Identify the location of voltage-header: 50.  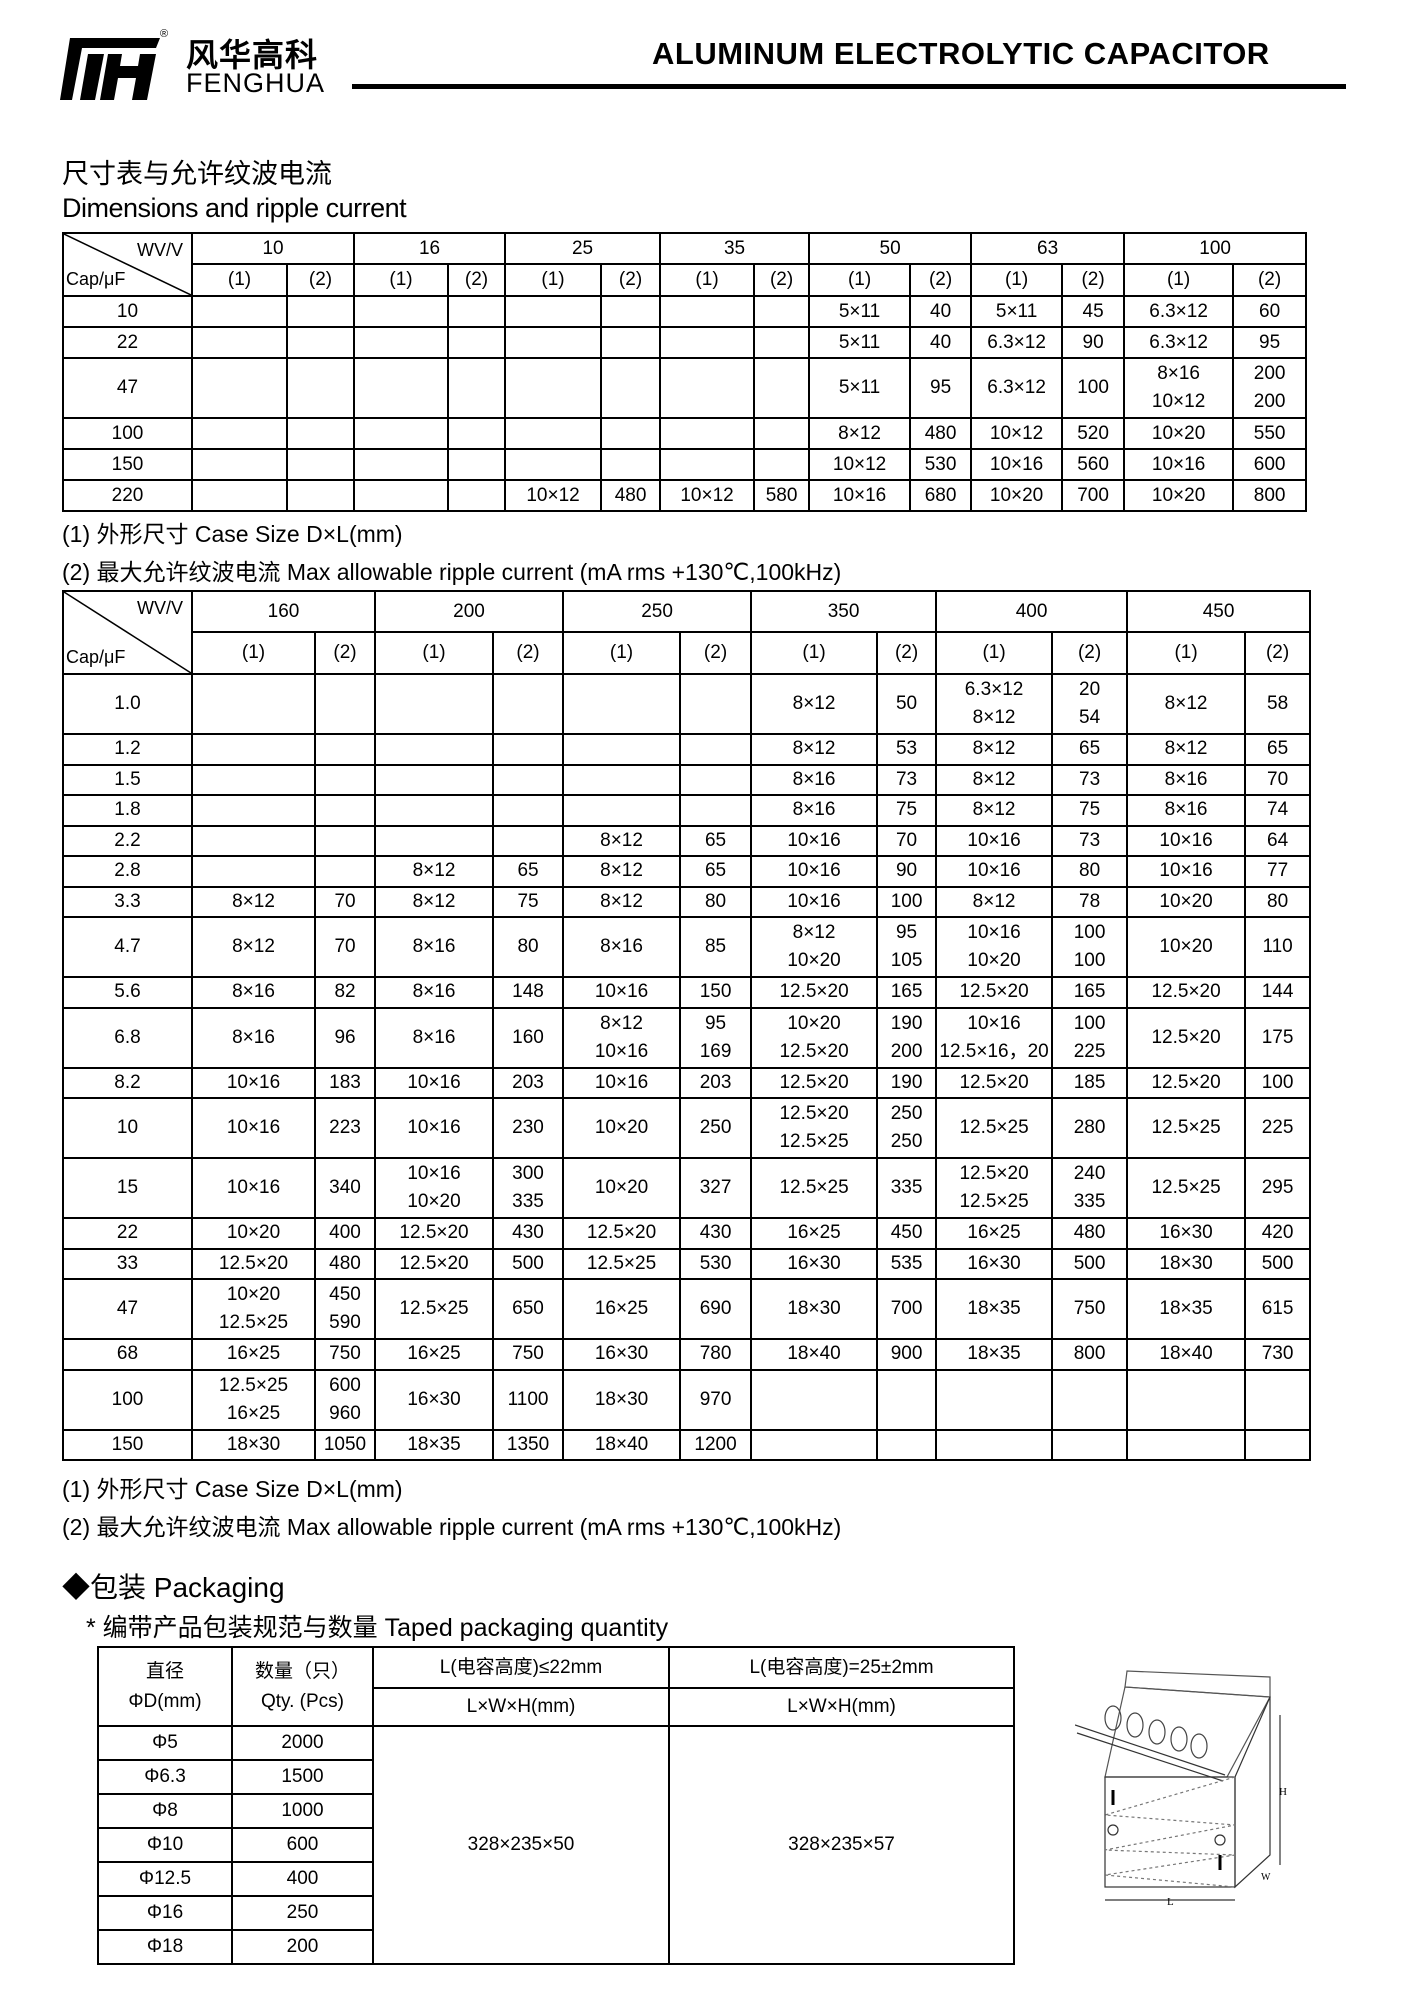
(890, 248).